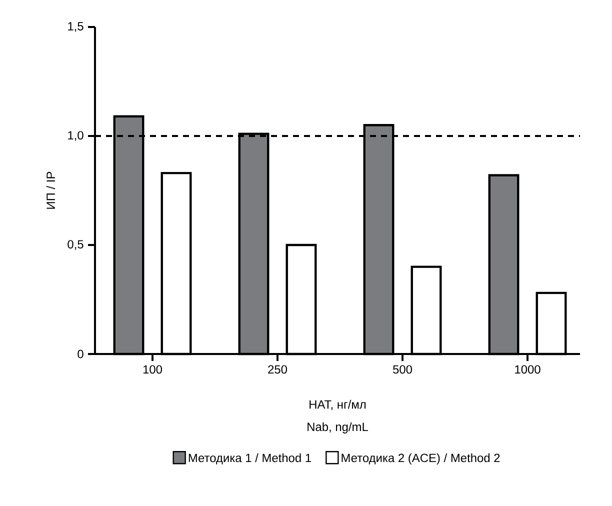 The image size is (612, 506). Describe the element at coordinates (76, 136) in the screenshot. I see `y-tick-label: 1,0` at that location.